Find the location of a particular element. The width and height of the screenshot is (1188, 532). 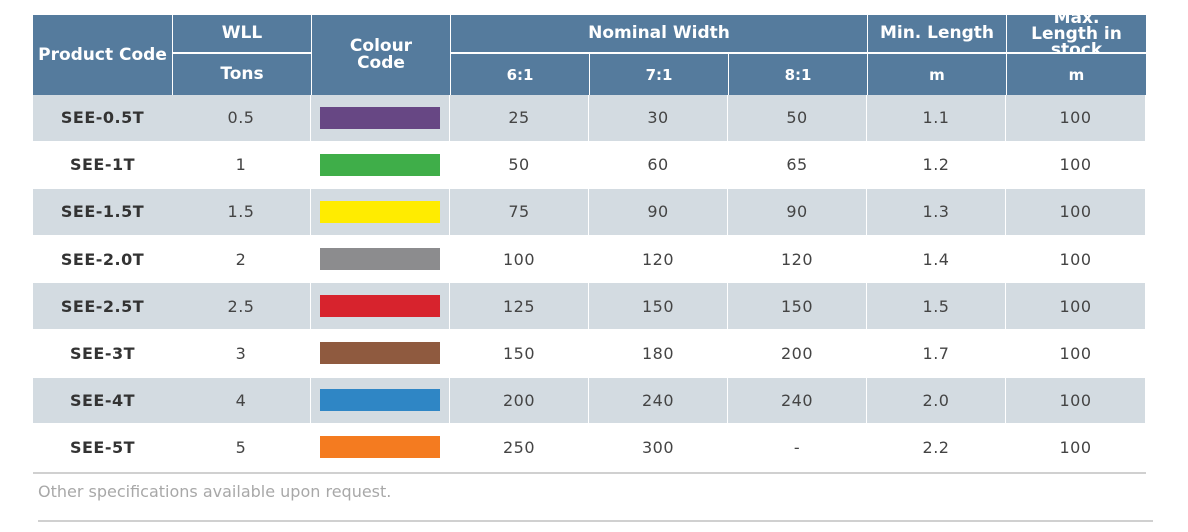

header-ratio: 8:1 is located at coordinates (798, 74).